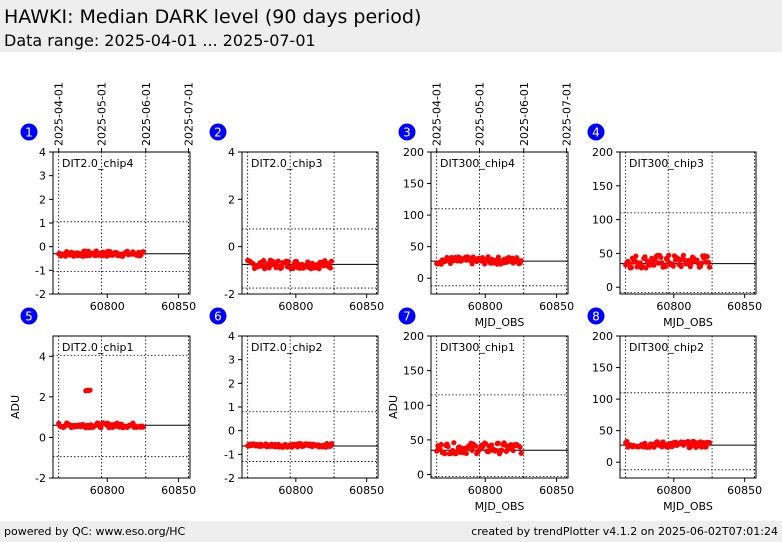 Image resolution: width=782 pixels, height=542 pixels. Describe the element at coordinates (97, 163) in the screenshot. I see `panel-title: DIT2.0_chip4` at that location.